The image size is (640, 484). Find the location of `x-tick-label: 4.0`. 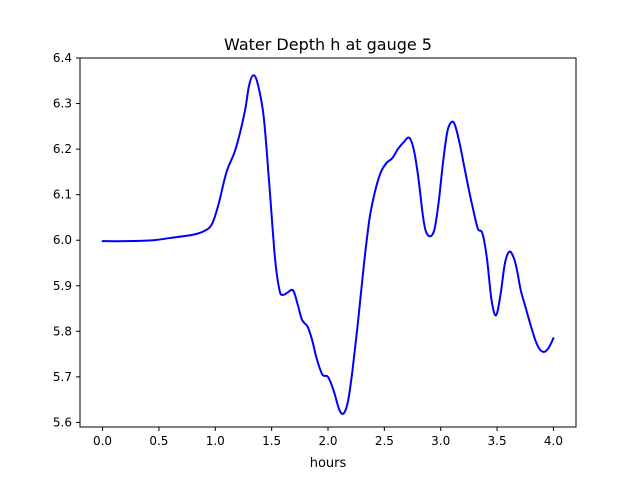

x-tick-label: 4.0 is located at coordinates (553, 441).